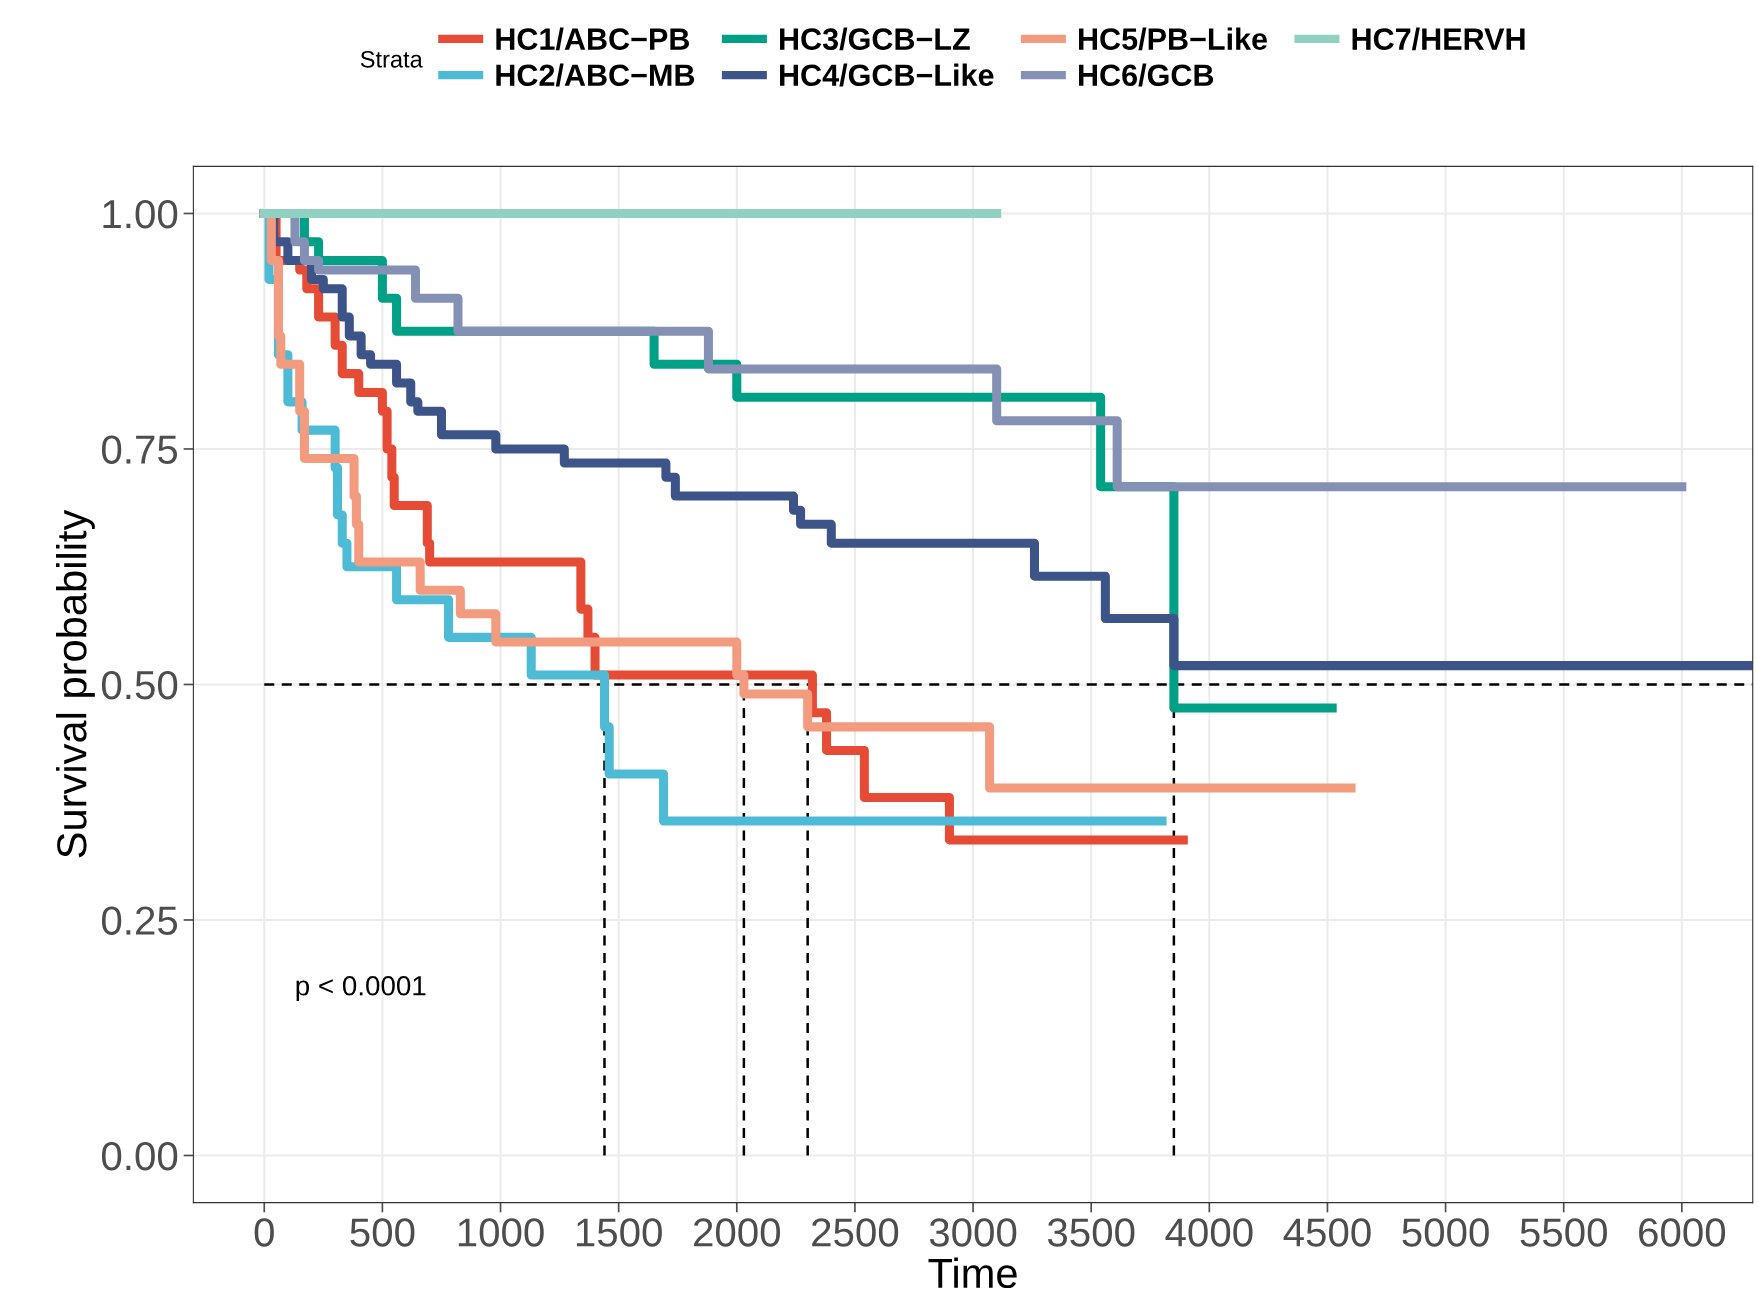 The width and height of the screenshot is (1758, 1310). Describe the element at coordinates (264, 1232) in the screenshot. I see `x-tick-label: 0` at that location.